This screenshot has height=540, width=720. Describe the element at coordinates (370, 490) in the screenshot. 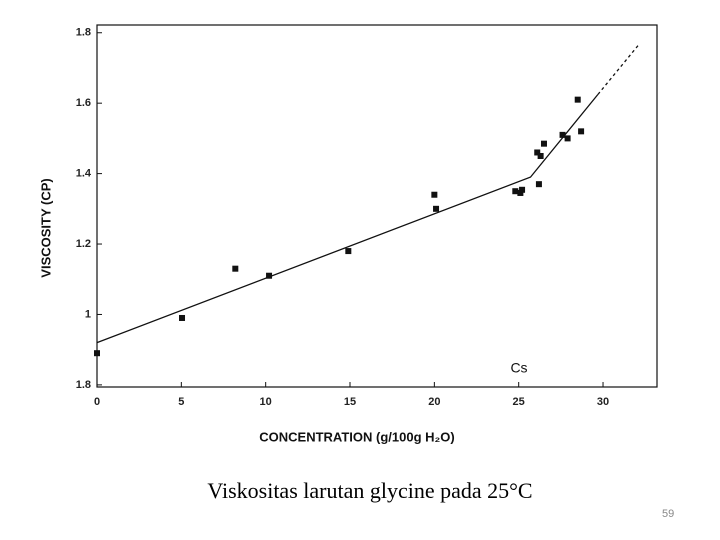

I see `caption: Viskositas larutan glycine pada 25°C` at that location.